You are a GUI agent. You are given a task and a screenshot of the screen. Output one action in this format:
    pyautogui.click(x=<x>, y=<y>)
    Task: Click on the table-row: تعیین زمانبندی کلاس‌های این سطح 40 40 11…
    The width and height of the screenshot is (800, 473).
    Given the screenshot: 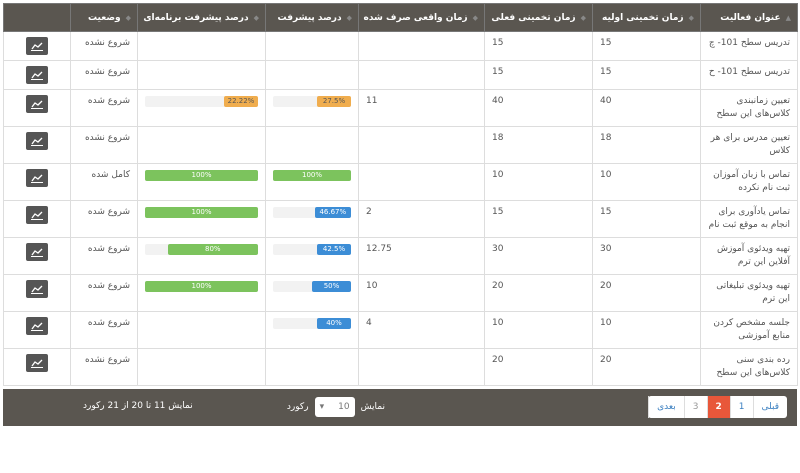 What is the action you would take?
    pyautogui.click(x=400, y=108)
    